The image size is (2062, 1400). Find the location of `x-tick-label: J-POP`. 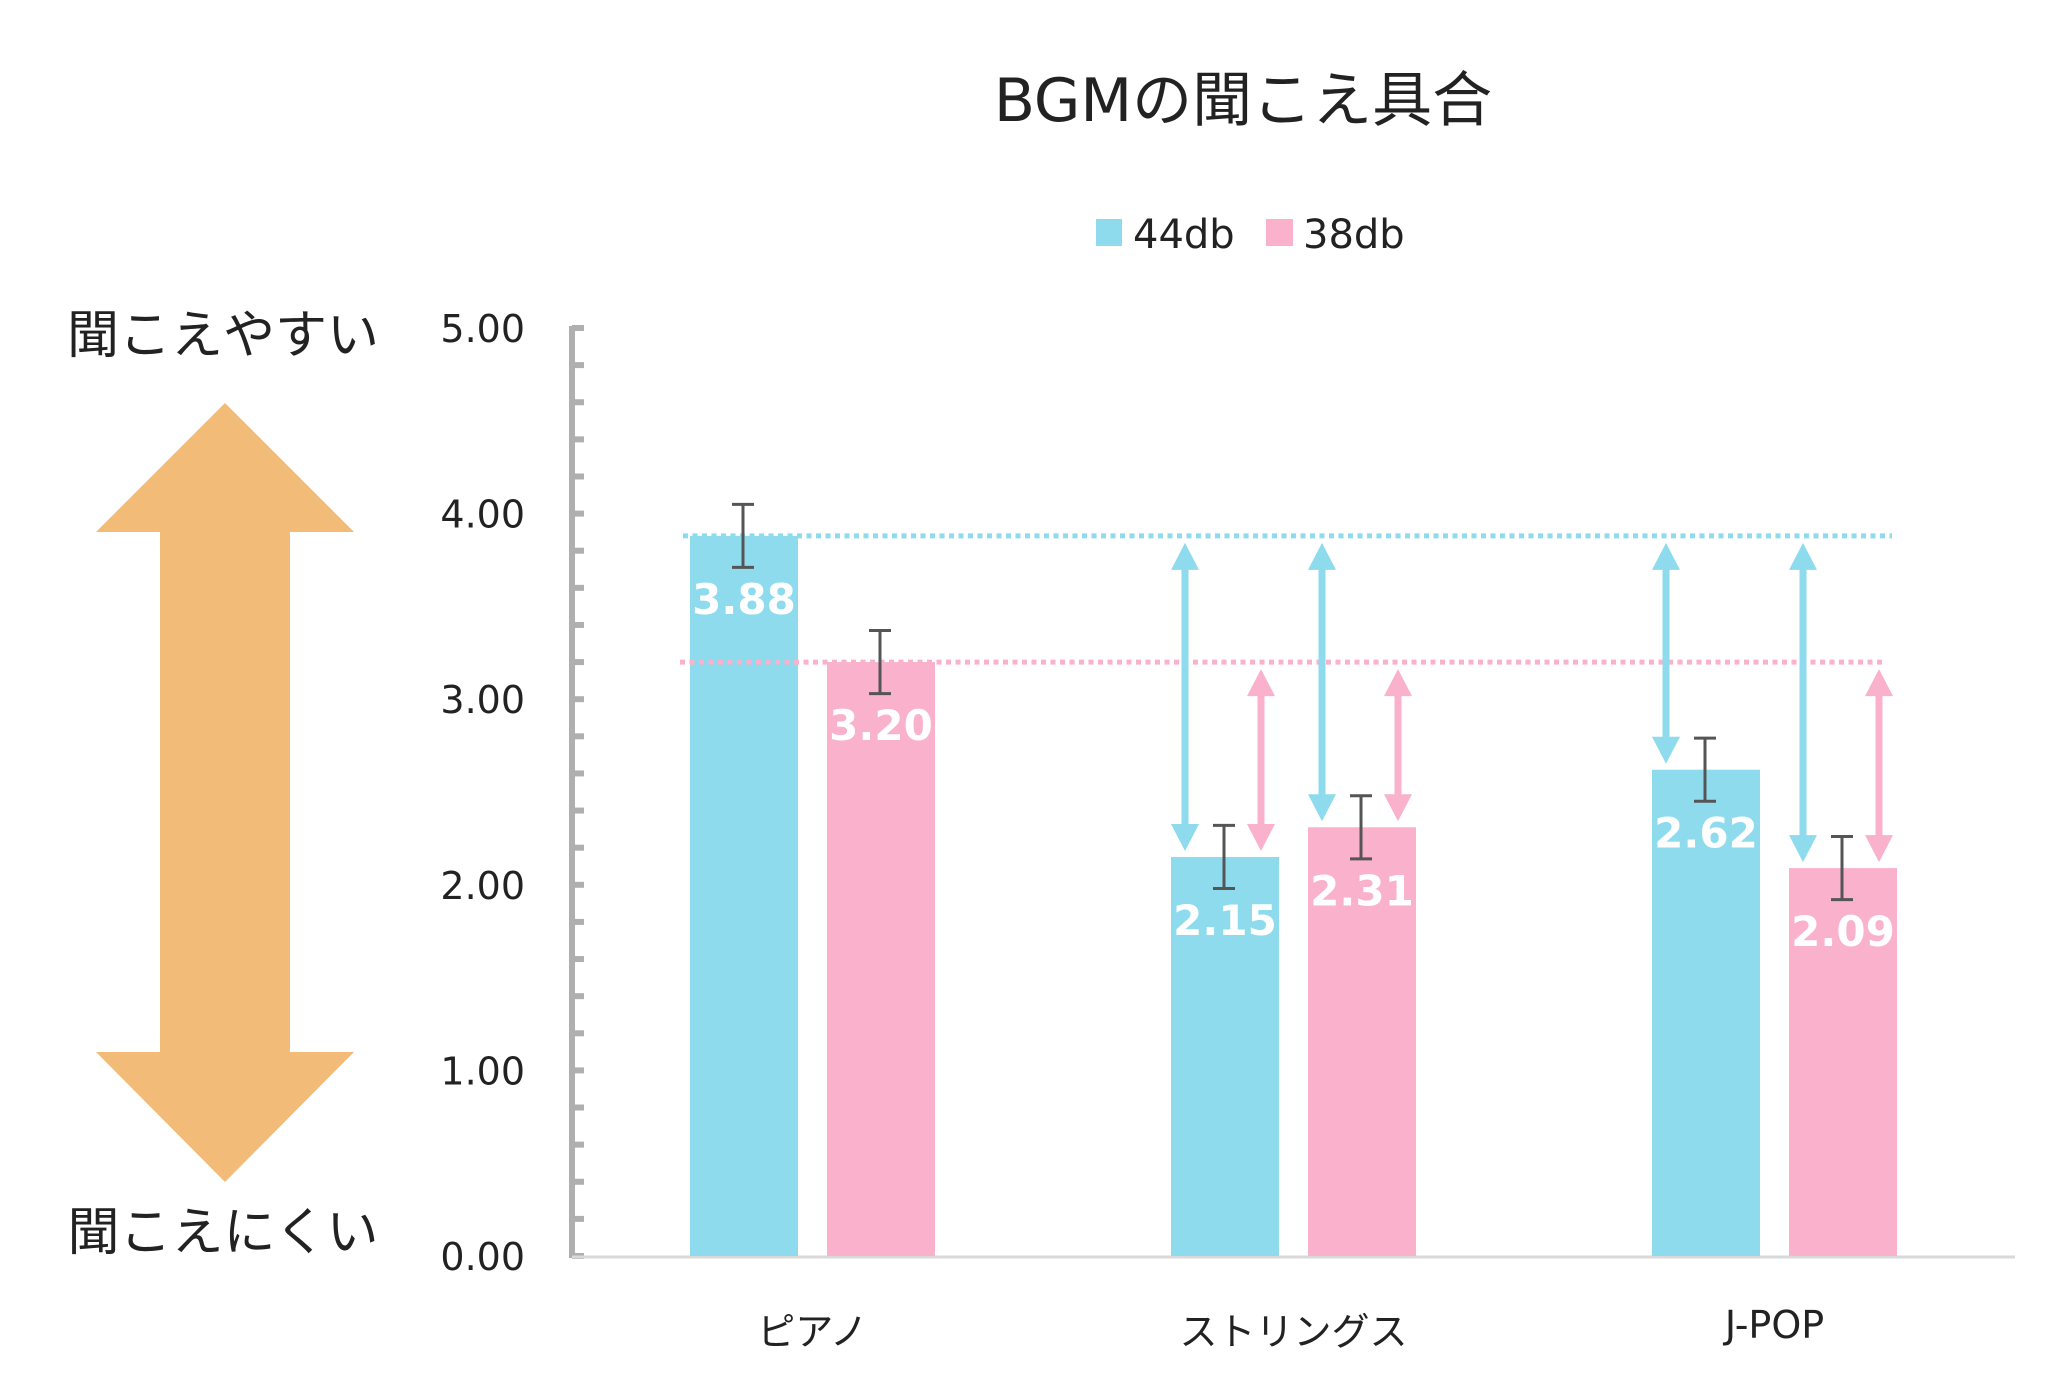

x-tick-label: J-POP is located at coordinates (1773, 1325).